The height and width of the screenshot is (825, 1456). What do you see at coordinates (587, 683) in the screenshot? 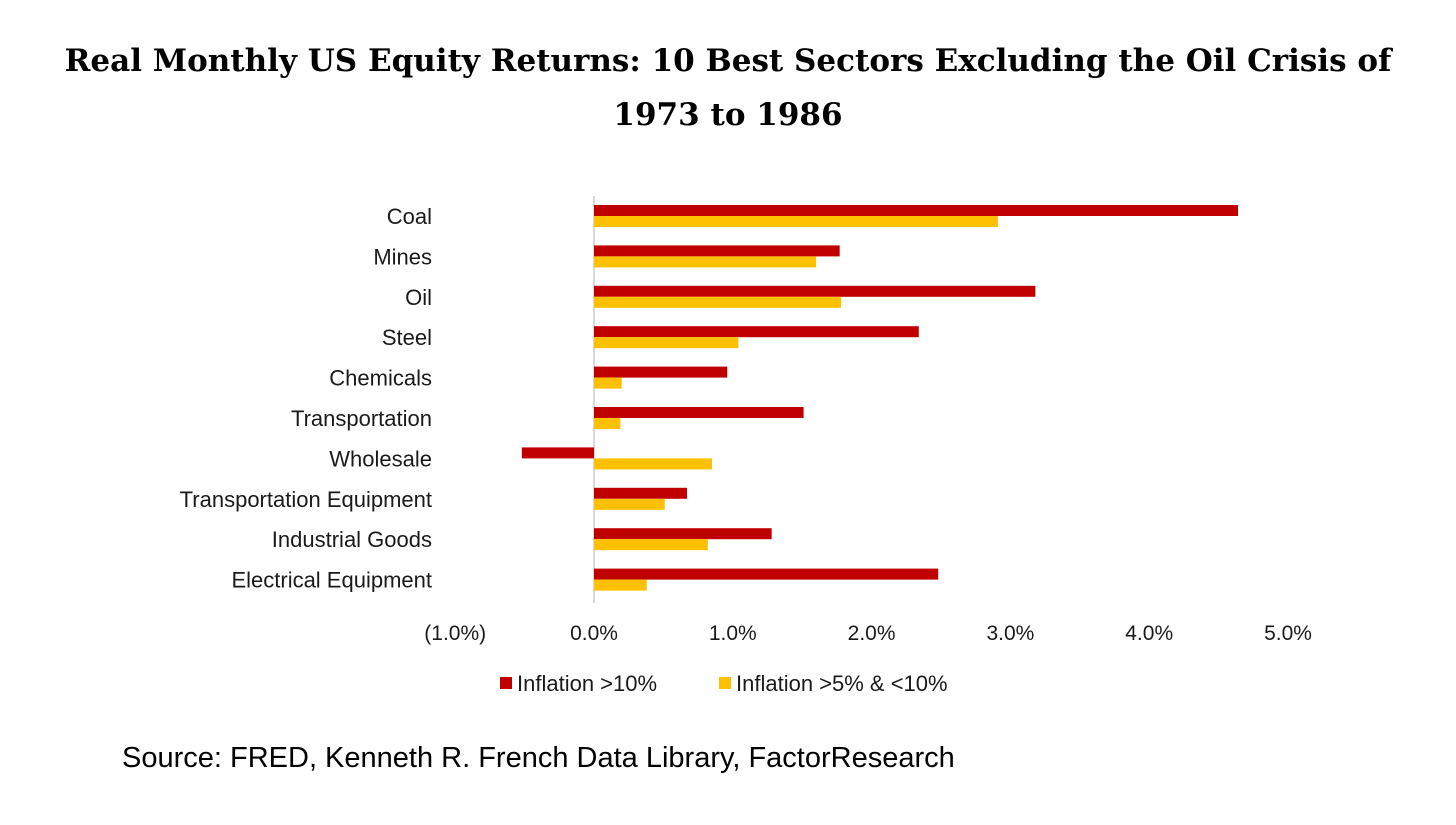
I see `legend-label: Inflation >10%` at bounding box center [587, 683].